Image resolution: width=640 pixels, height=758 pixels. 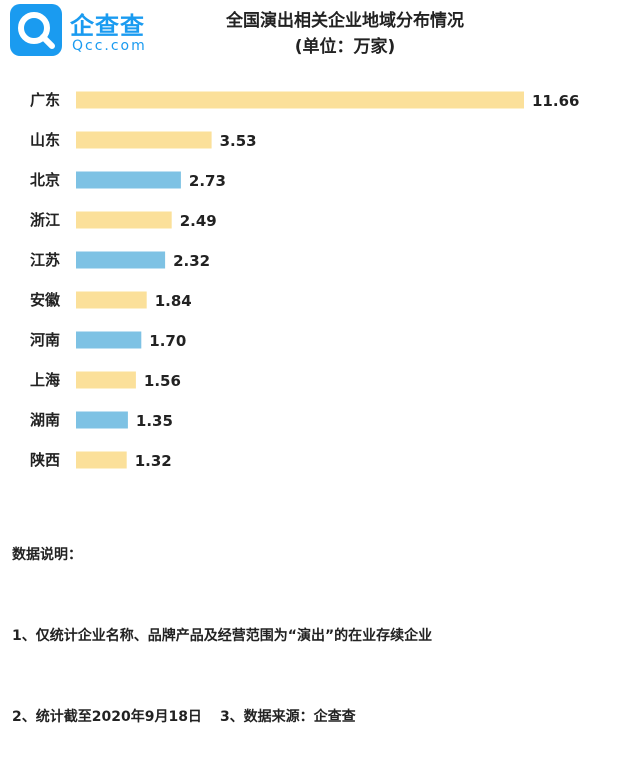 I want to click on category-label: 广东, so click(x=45, y=100).